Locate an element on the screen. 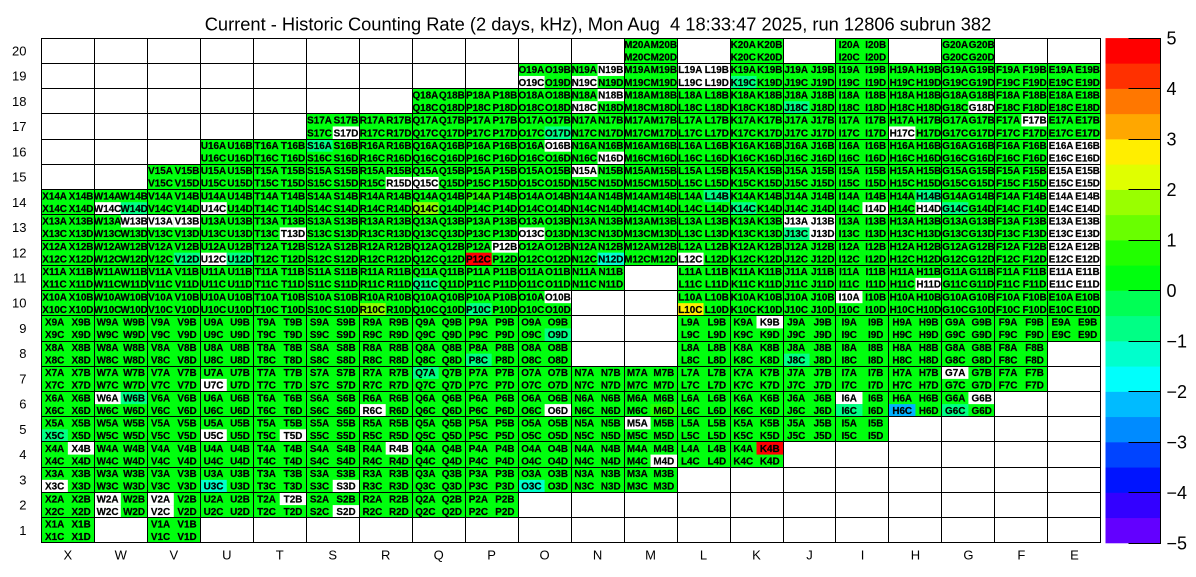  svg-text: U5B is located at coordinates (240, 424).